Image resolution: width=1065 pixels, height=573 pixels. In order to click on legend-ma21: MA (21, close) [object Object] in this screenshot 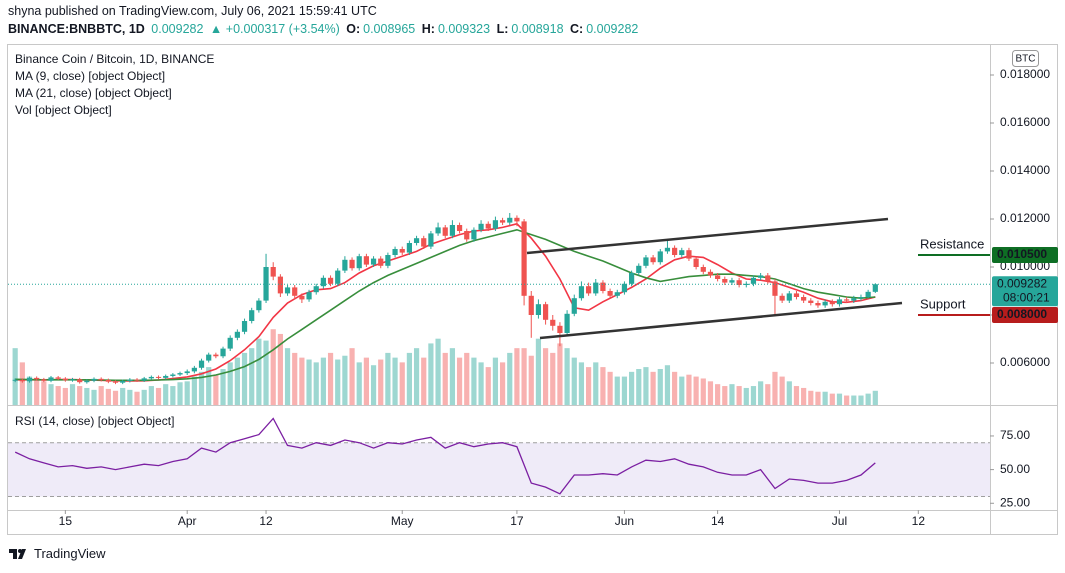, I will do `click(93, 93)`.